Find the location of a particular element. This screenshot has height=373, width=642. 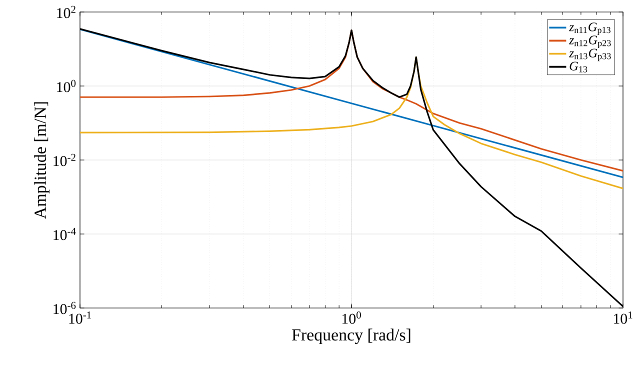

legend-label: z$_{n12}$G$_{p23}$ is located at coordinates (589, 42).